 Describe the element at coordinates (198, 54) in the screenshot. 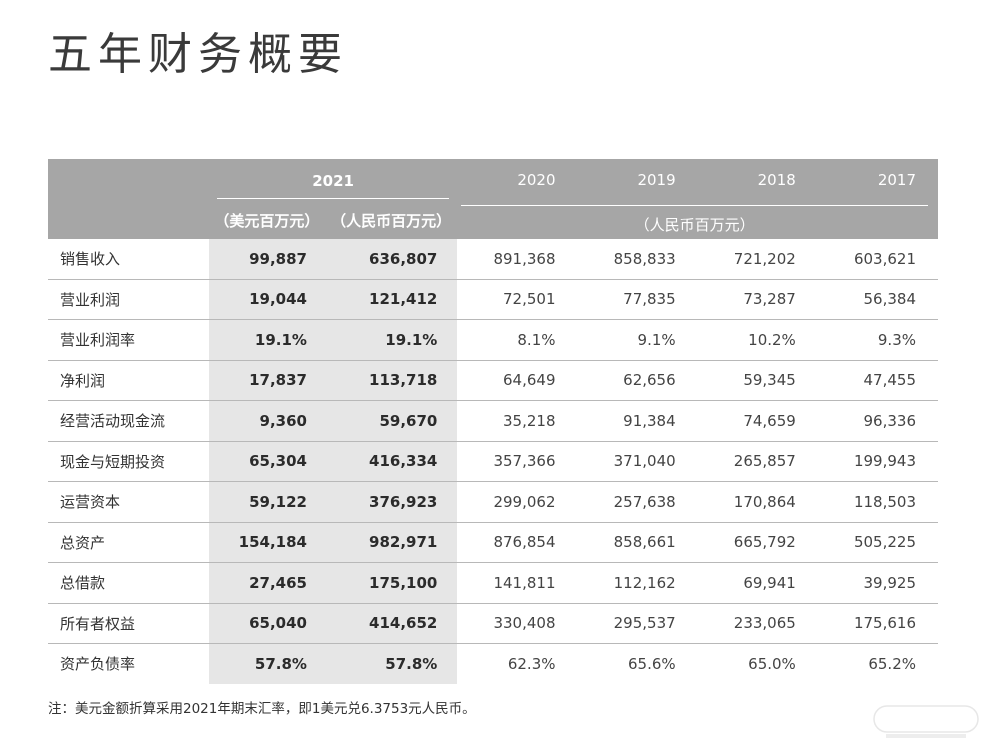

I see `page-title: 五年财务概要` at that location.